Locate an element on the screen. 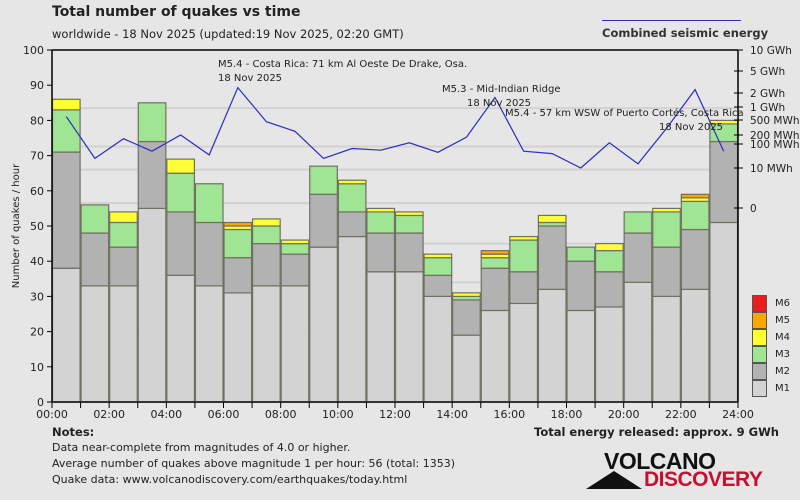 The image size is (800, 500). y-tick-label: 100 is located at coordinates (33, 50).